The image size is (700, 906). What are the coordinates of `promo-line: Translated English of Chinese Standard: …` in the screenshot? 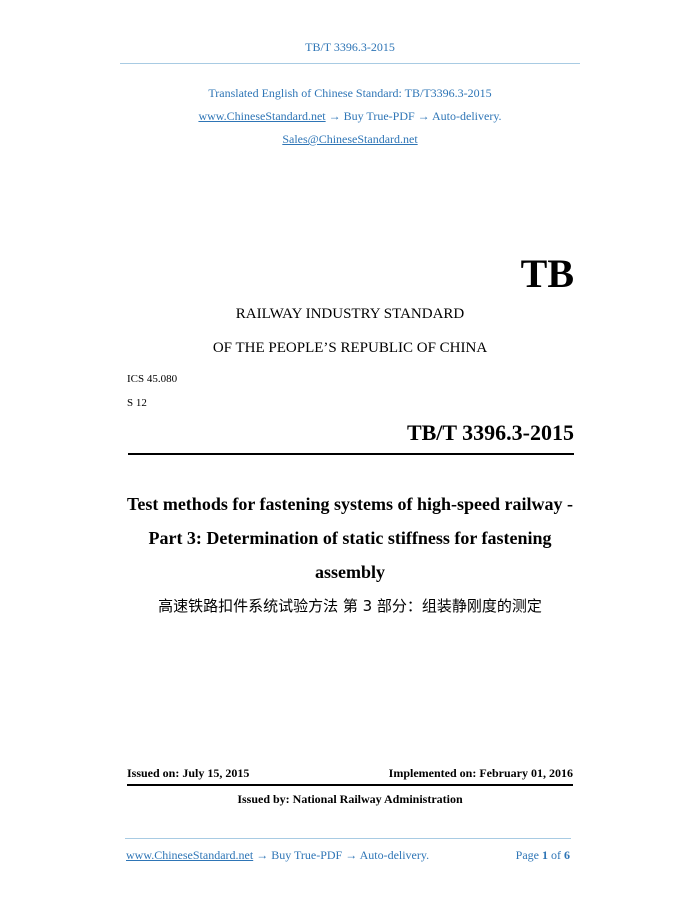 It's located at (350, 93).